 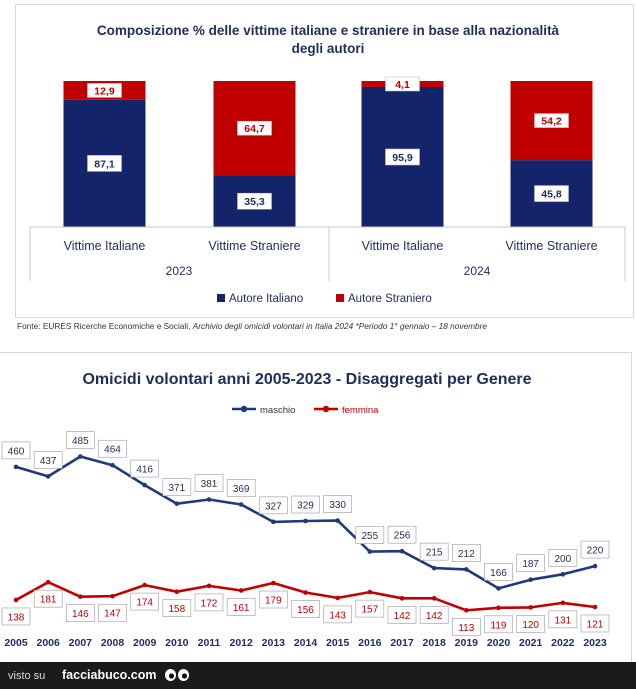 I want to click on data-label-maschio: 187, so click(x=530, y=564).